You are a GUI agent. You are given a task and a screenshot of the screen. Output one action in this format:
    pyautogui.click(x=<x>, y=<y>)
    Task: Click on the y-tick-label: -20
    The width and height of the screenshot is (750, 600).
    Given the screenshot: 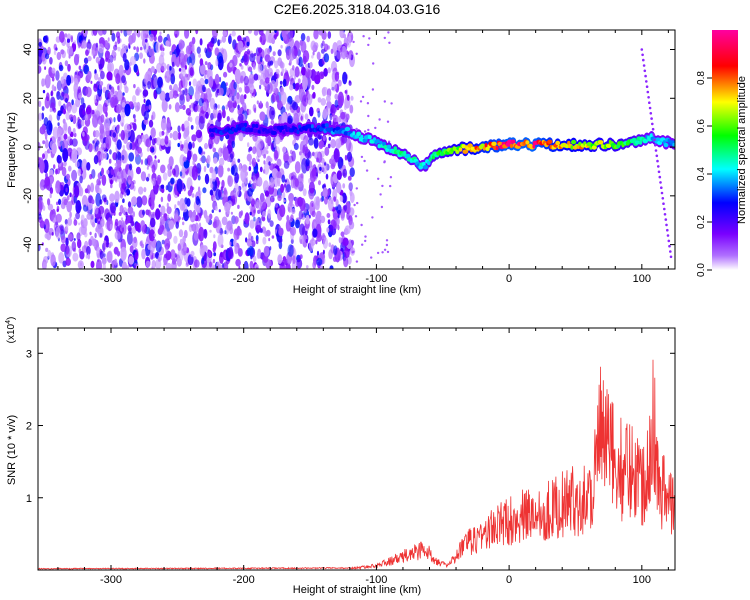 What is the action you would take?
    pyautogui.click(x=28, y=196)
    